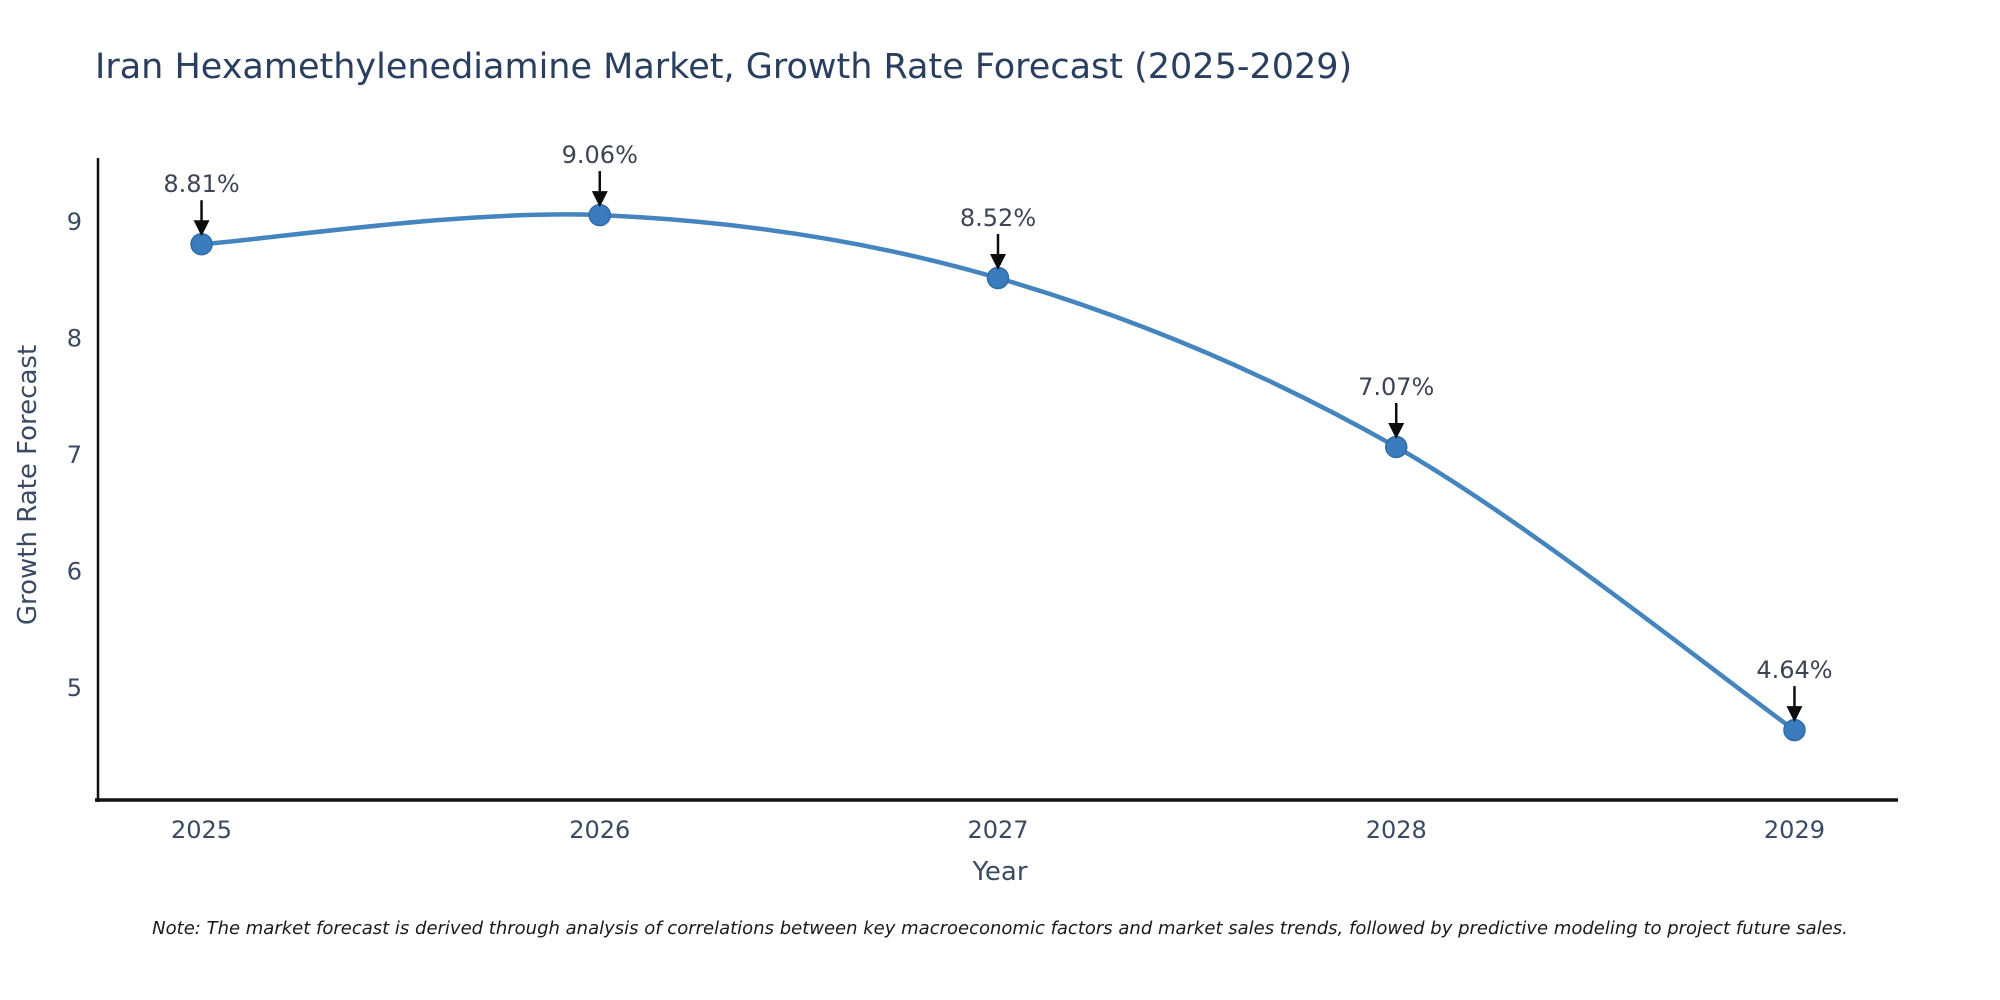 The height and width of the screenshot is (1000, 2000). Describe the element at coordinates (599, 830) in the screenshot. I see `x-tick-label-2026: 2026` at that location.